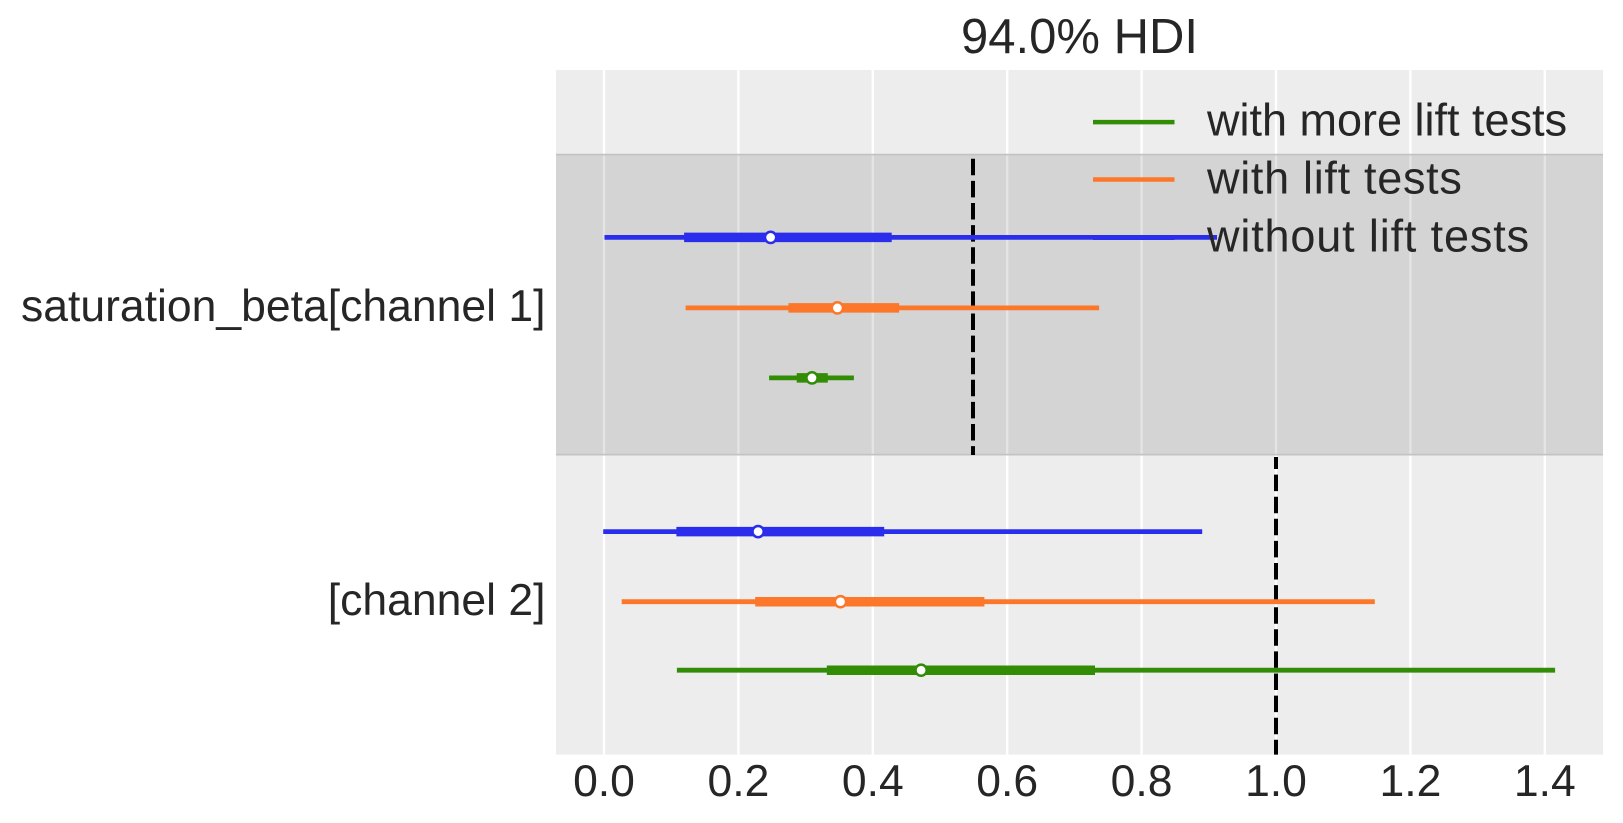 The height and width of the screenshot is (823, 1623). What do you see at coordinates (1276, 781) in the screenshot?
I see `svg-text: 1.0` at bounding box center [1276, 781].